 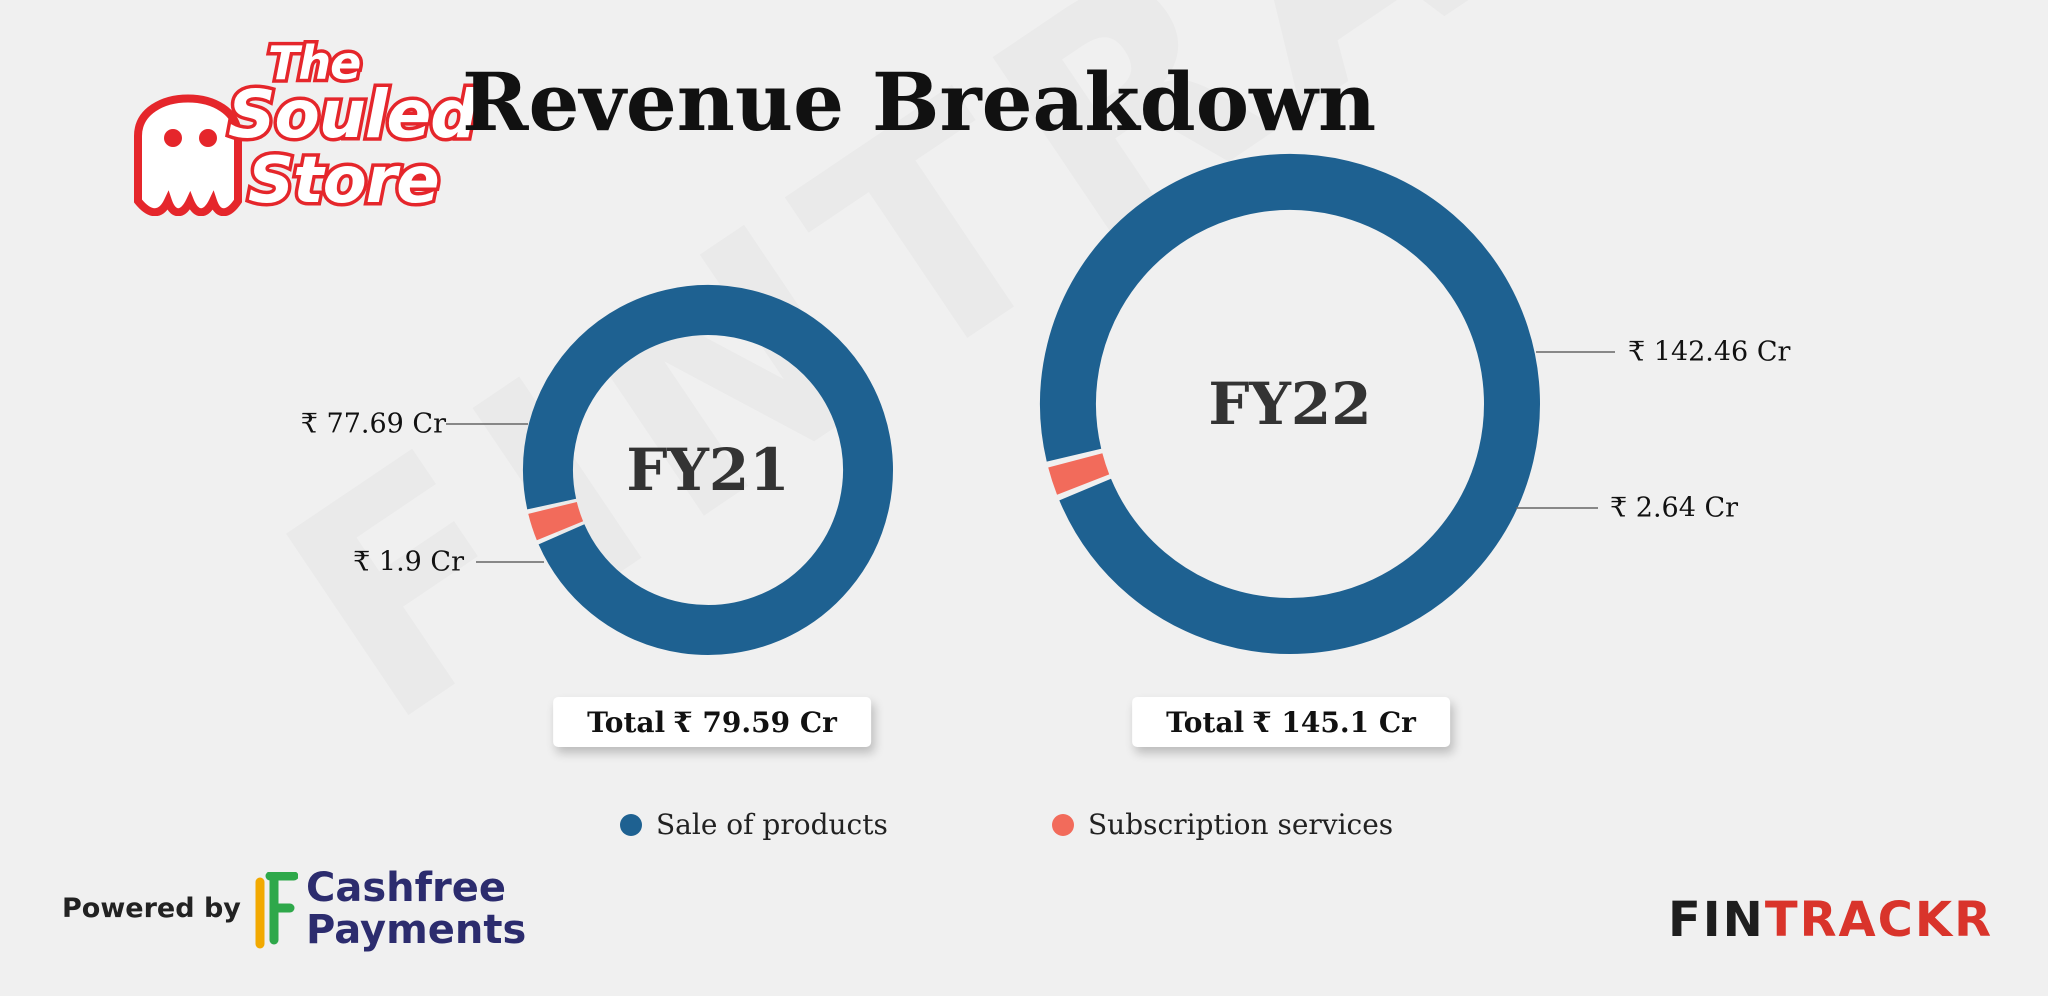 I want to click on fy21-products-value-label: ₹ 77.69 Cr, so click(x=373, y=424).